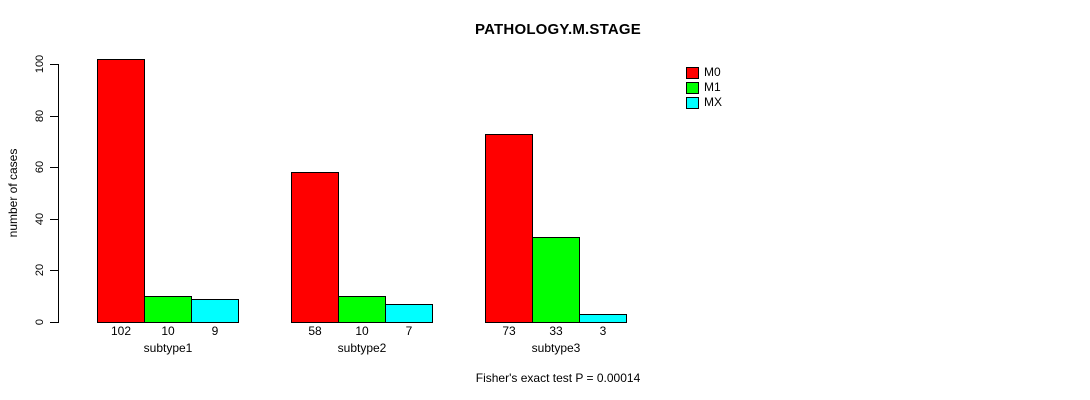 This screenshot has height=400, width=1090. I want to click on bar-mx-subtype2, so click(409, 313).